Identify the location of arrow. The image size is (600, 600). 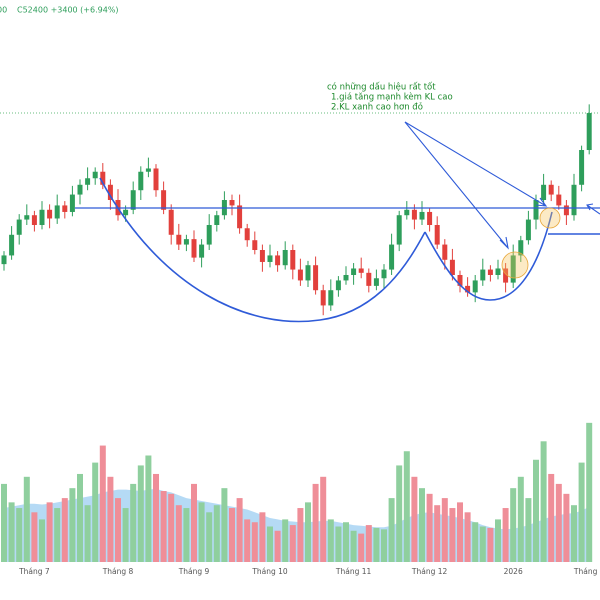
(476, 164).